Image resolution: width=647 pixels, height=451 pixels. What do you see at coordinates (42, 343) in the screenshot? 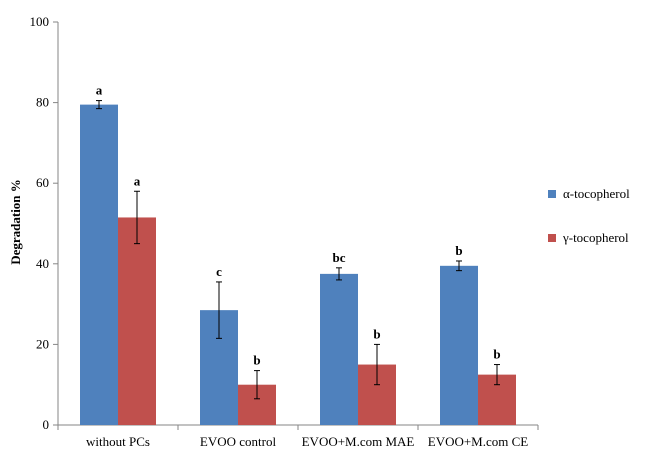
I see `y-tick-label: 20` at bounding box center [42, 343].